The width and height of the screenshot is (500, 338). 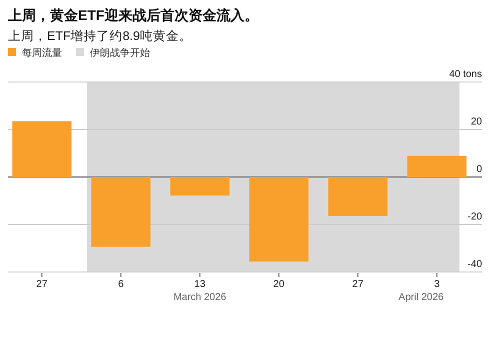 What do you see at coordinates (132, 15) in the screenshot?
I see `chart-title: 上周，黄金ETF迎来战后首次资金流入。` at bounding box center [132, 15].